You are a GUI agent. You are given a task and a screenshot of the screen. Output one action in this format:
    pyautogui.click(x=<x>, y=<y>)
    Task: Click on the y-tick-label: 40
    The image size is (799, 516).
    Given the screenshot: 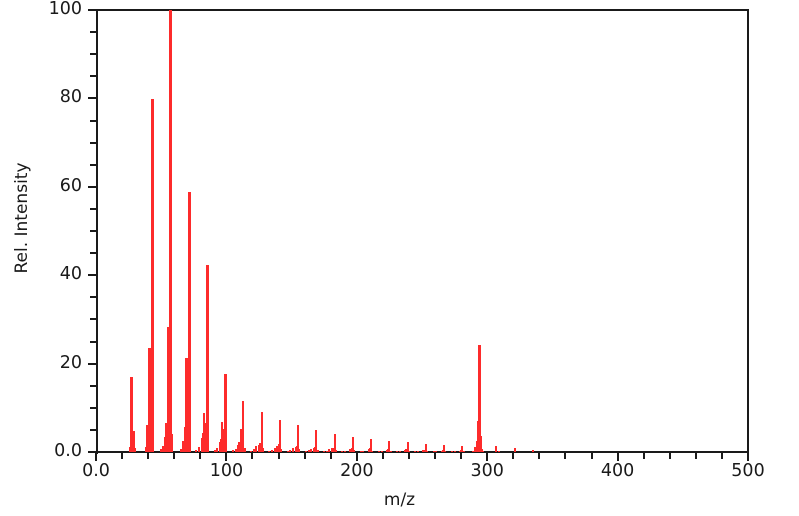 What is the action you would take?
    pyautogui.click(x=70, y=274)
    